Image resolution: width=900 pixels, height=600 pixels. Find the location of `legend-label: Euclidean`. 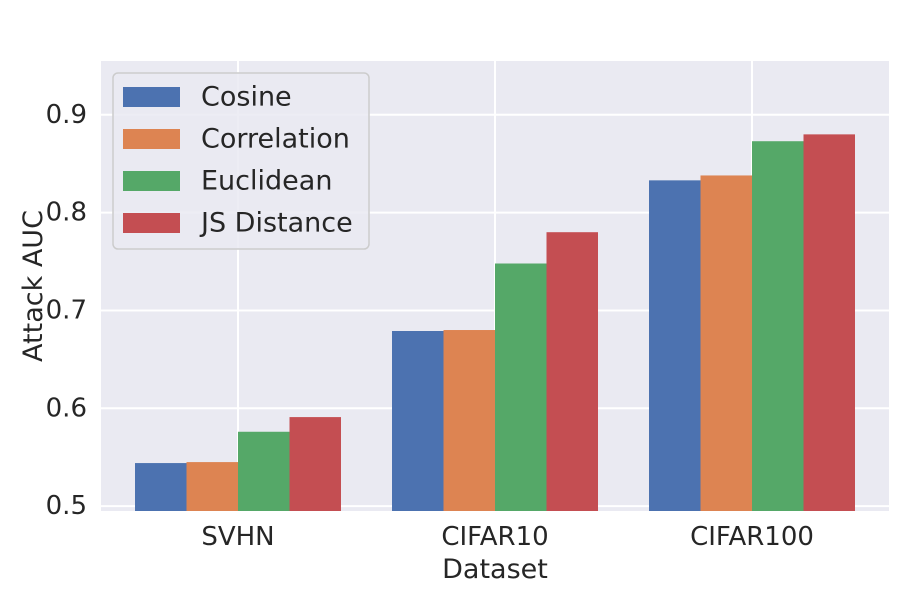

legend-label: Euclidean is located at coordinates (266, 181).